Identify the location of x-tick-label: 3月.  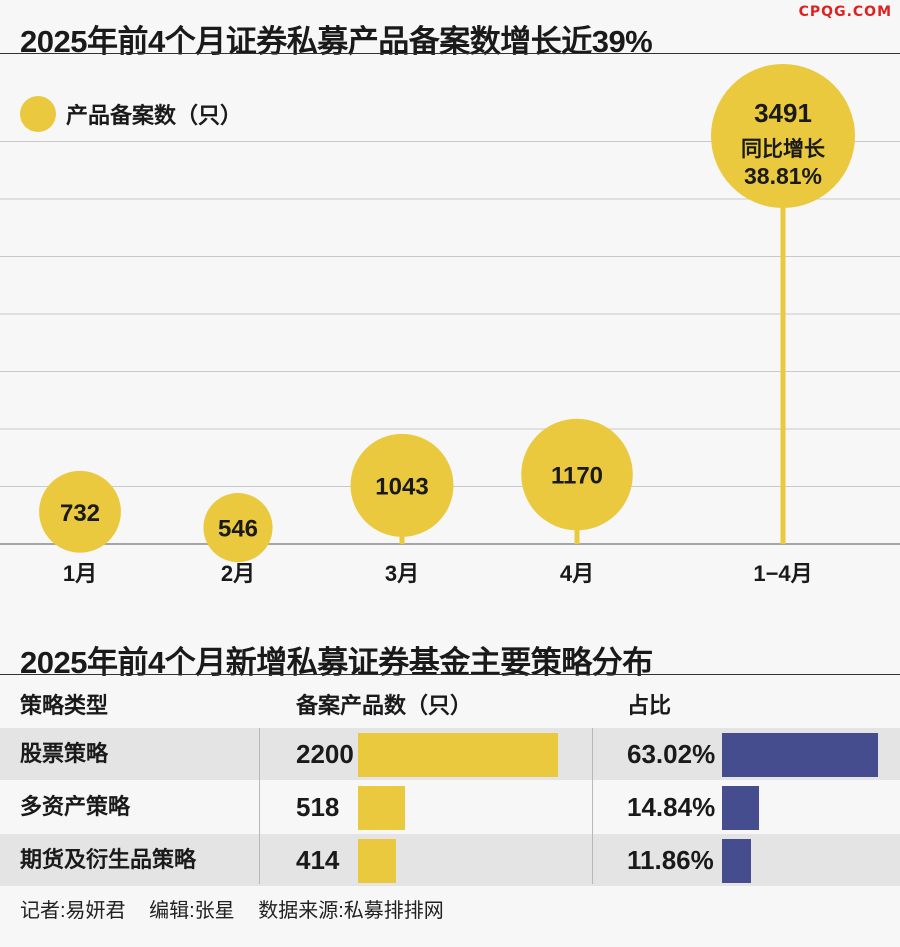
(402, 573).